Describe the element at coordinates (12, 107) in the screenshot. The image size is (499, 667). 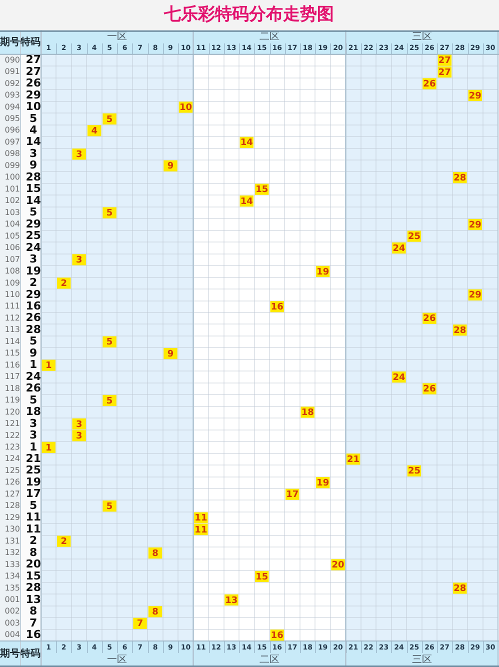
I see `y-tick-label: 094` at that location.